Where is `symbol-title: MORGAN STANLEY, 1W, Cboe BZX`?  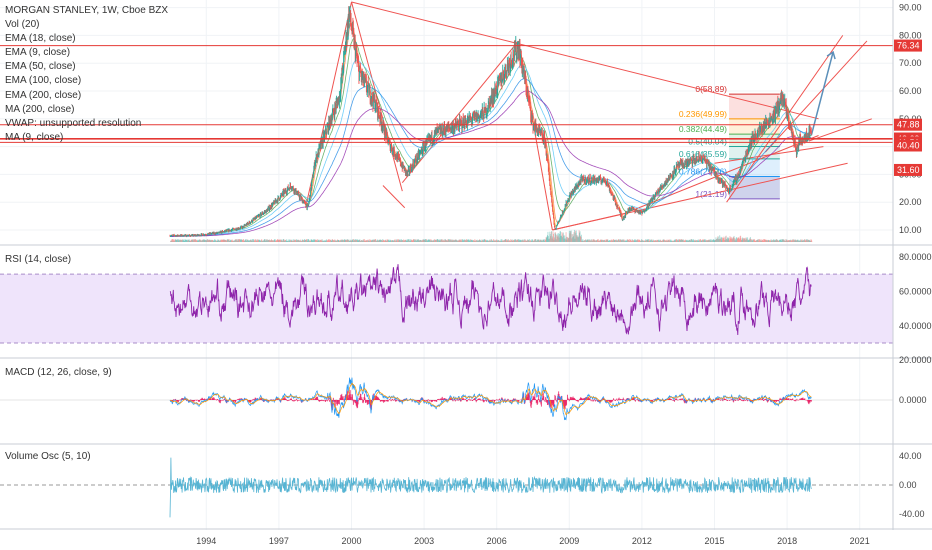 symbol-title: MORGAN STANLEY, 1W, Cboe BZX is located at coordinates (87, 10).